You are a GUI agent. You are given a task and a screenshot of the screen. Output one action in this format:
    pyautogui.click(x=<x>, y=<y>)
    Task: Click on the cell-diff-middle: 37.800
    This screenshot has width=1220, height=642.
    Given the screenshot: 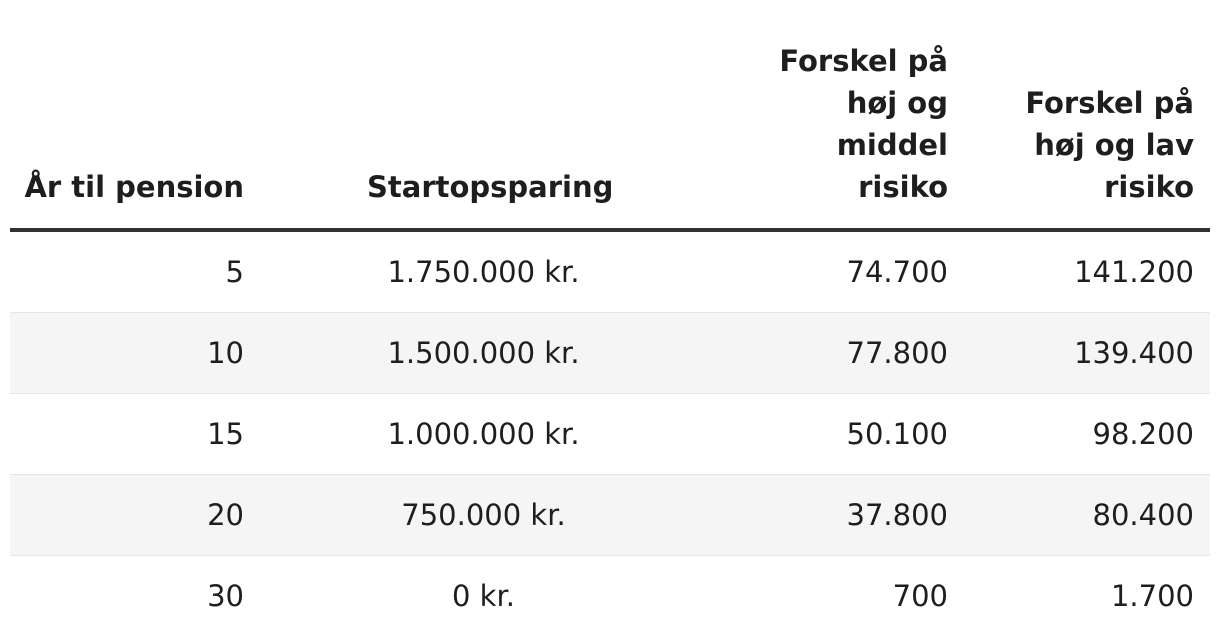 What is the action you would take?
    pyautogui.click(x=777, y=515)
    